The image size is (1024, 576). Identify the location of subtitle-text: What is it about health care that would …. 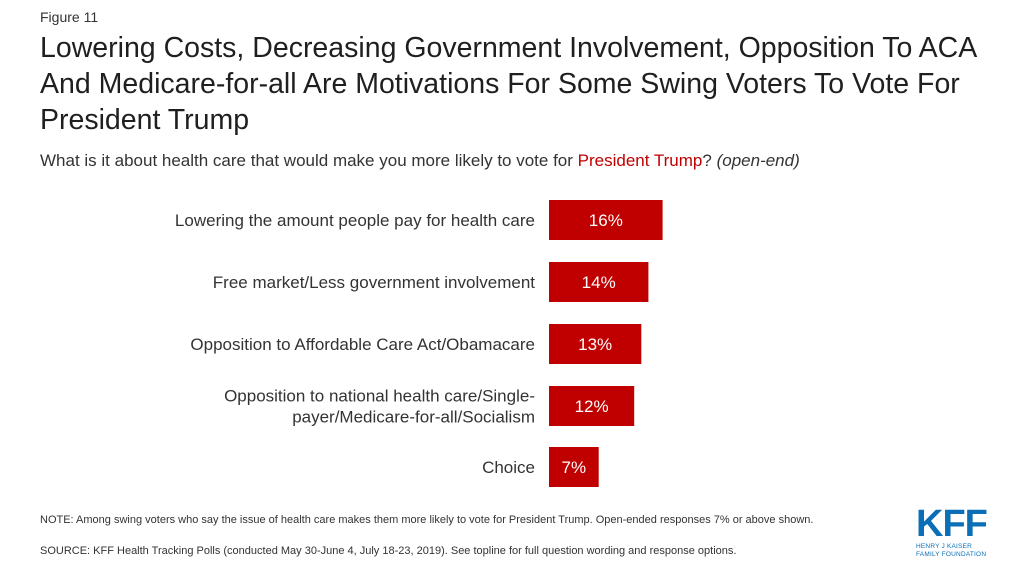
(309, 160).